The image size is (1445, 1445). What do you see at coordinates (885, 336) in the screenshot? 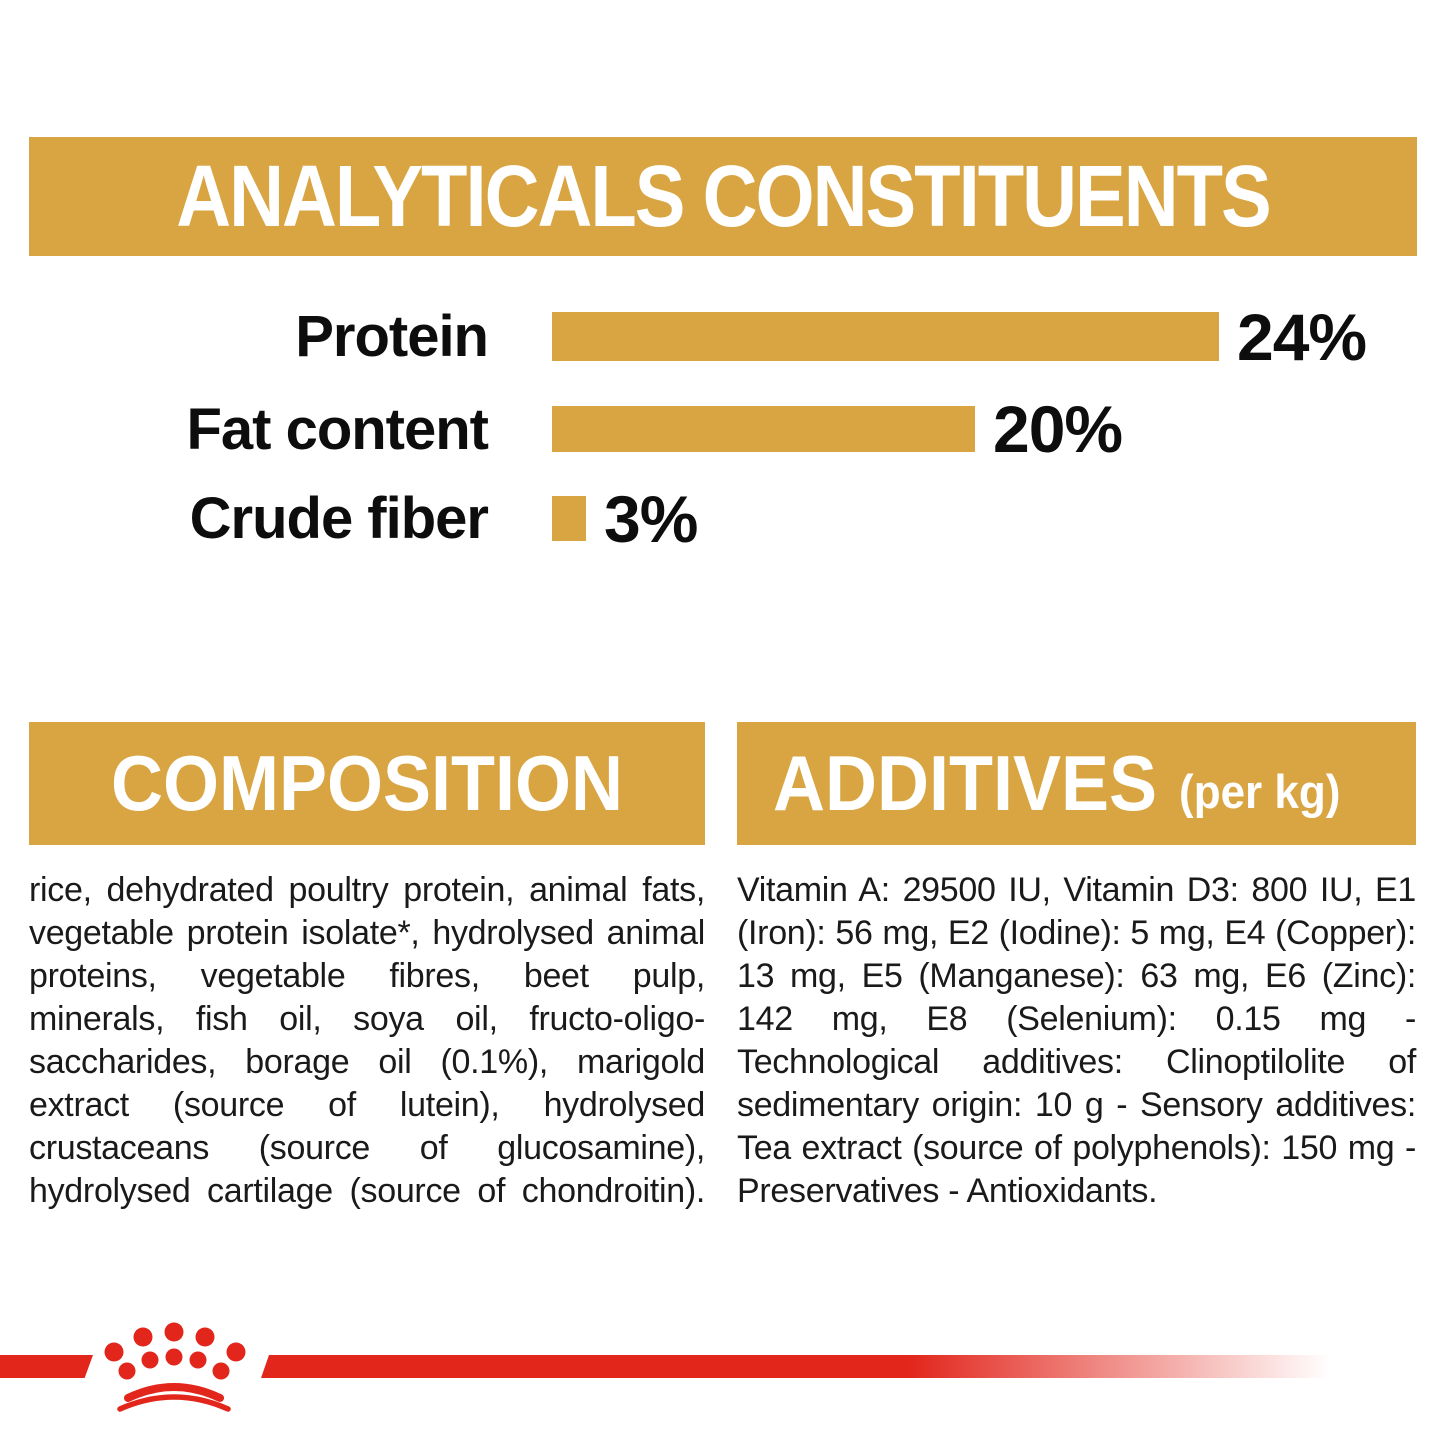
I see `chart-bar-protein` at bounding box center [885, 336].